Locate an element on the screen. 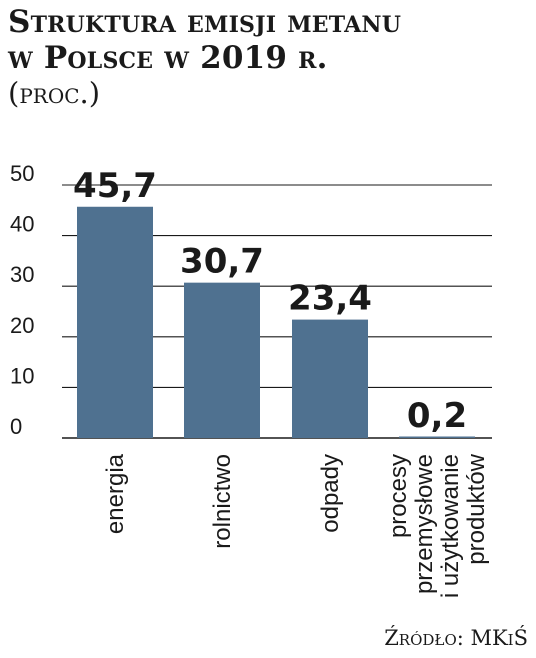 This screenshot has width=536, height=658. category-label: i użytkowanie is located at coordinates (450, 526).